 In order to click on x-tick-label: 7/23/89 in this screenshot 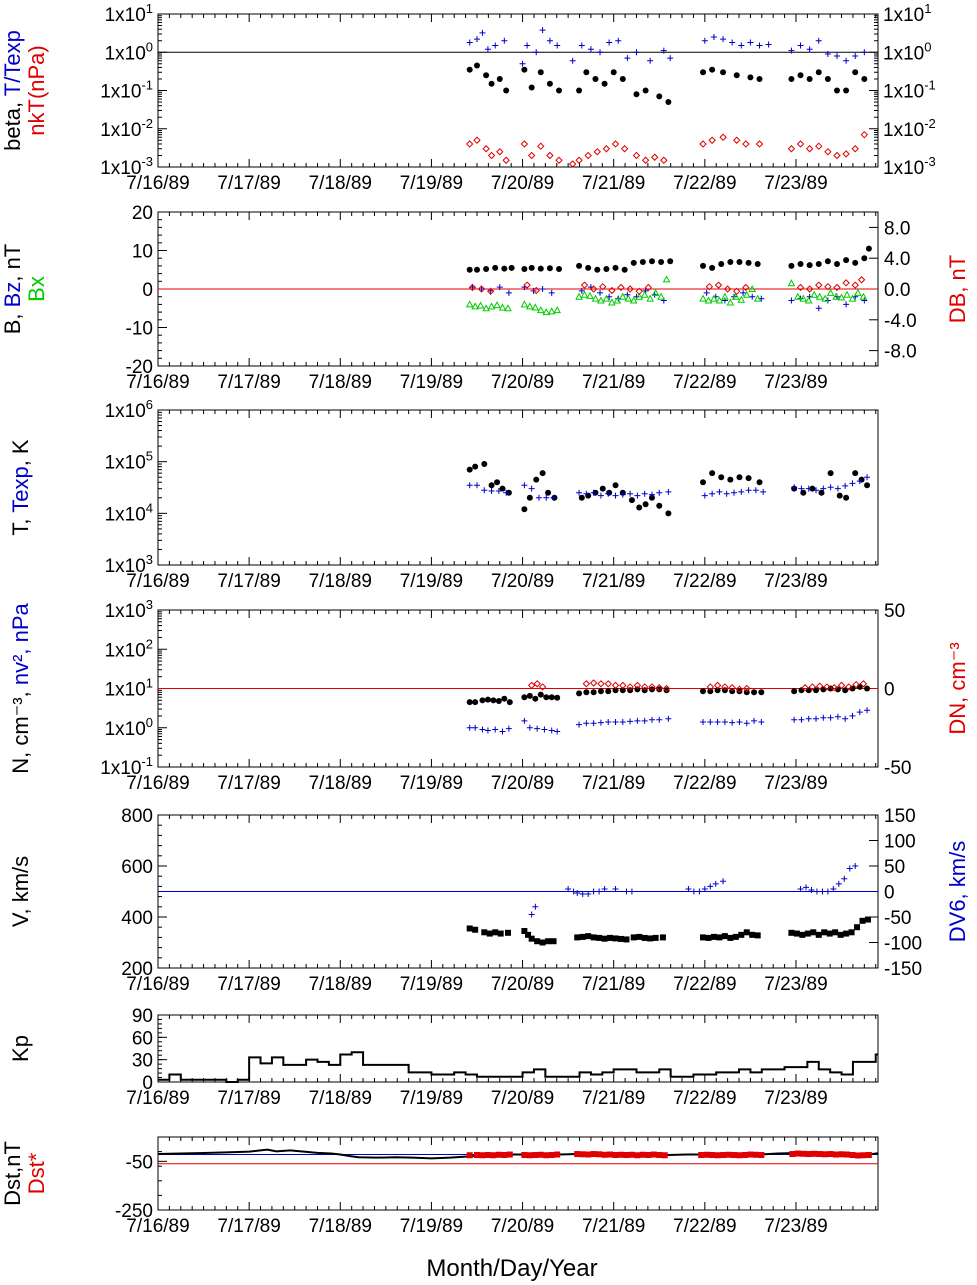, I will do `click(795, 984)`.